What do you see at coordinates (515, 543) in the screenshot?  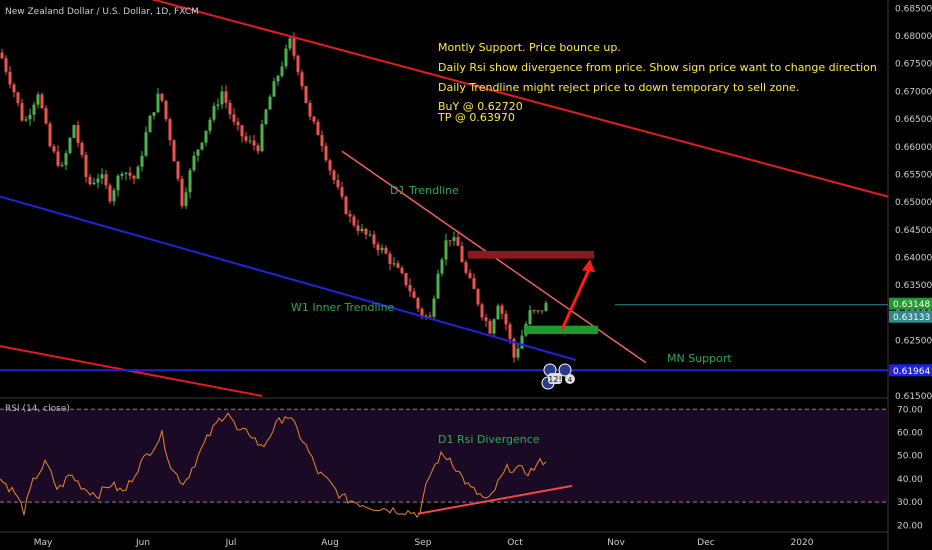 I see `time-tick-label: Oct` at bounding box center [515, 543].